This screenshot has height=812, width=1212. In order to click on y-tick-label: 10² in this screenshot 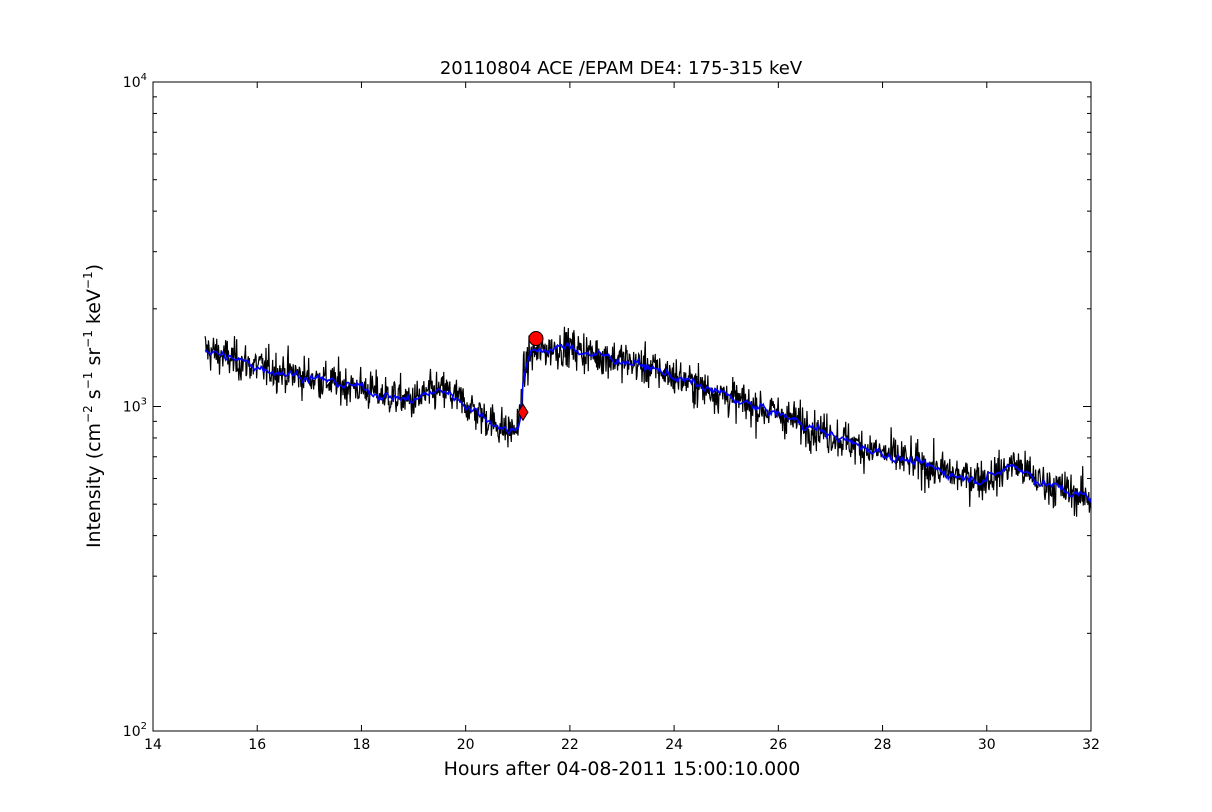, I will do `click(135, 730)`.